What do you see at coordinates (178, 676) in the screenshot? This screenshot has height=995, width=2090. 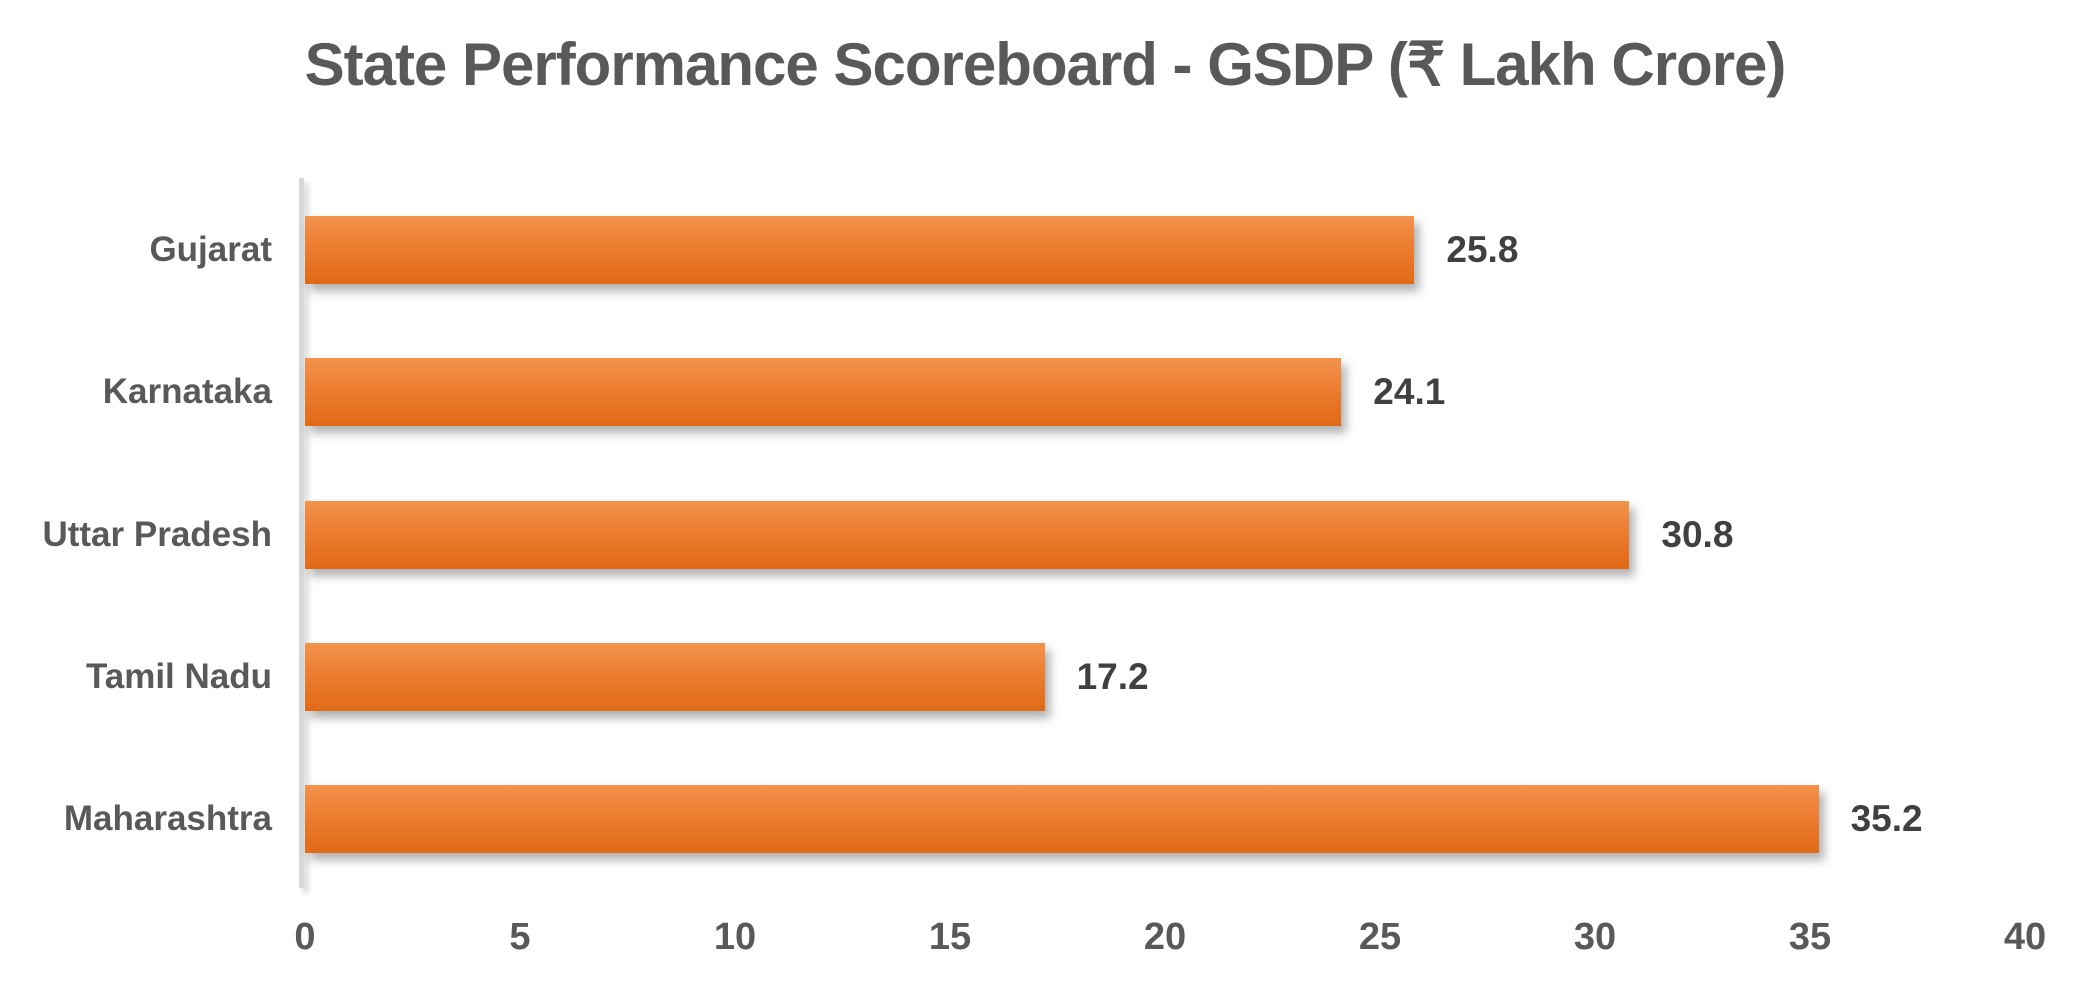 I see `category-label: Tamil Nadu` at bounding box center [178, 676].